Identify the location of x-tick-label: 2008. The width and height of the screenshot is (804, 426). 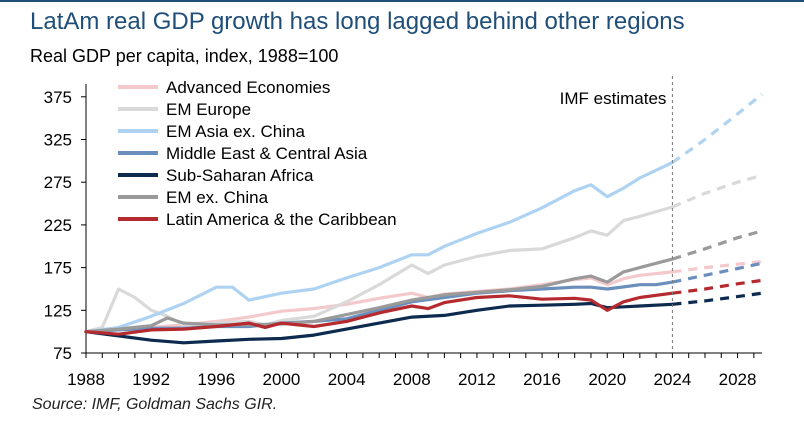
(412, 379).